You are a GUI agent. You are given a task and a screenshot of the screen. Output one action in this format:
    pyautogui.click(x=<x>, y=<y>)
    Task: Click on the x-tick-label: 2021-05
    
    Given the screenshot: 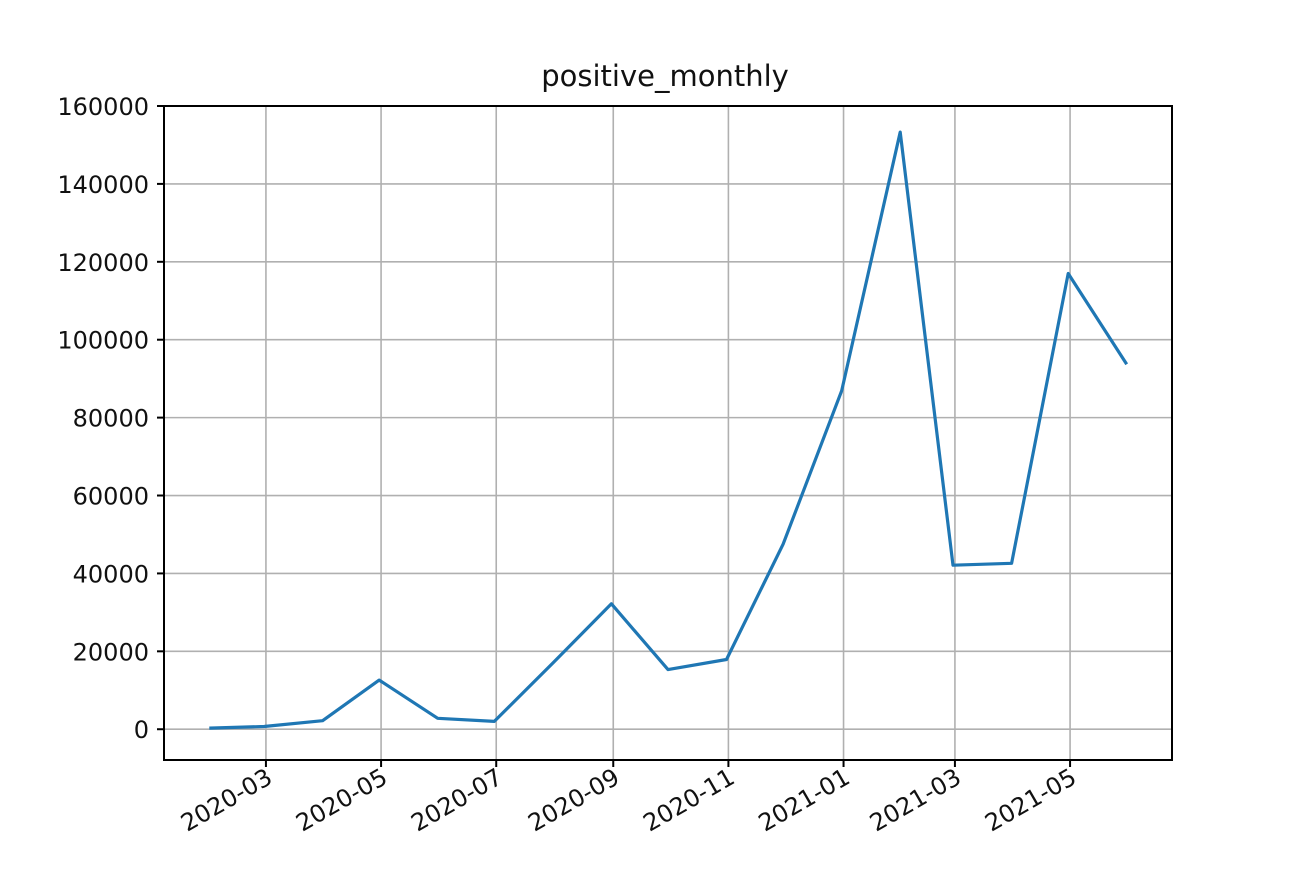 What is the action you would take?
    pyautogui.click(x=1030, y=800)
    